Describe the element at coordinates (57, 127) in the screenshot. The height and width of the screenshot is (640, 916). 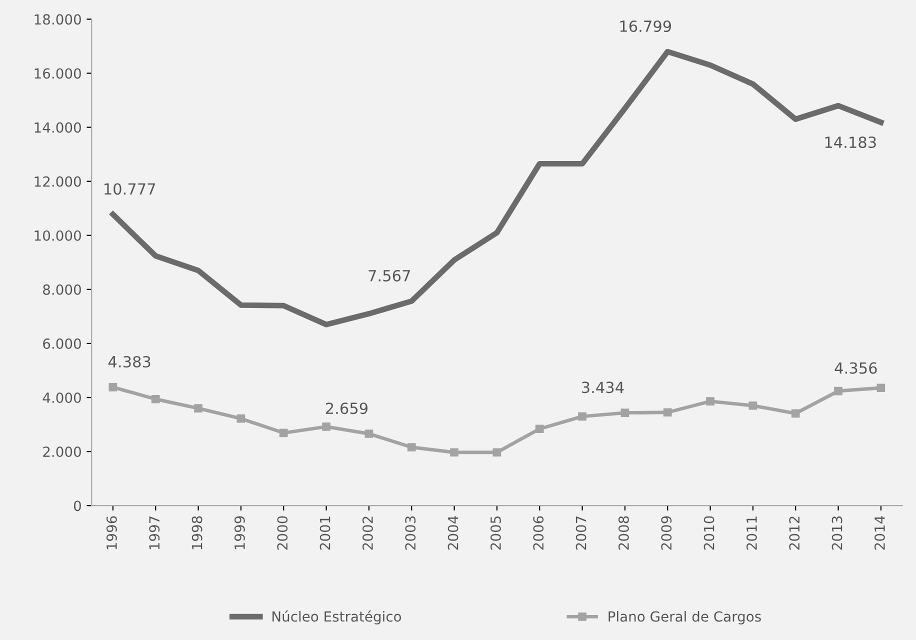
I see `y-tick-label: 14.000` at that location.